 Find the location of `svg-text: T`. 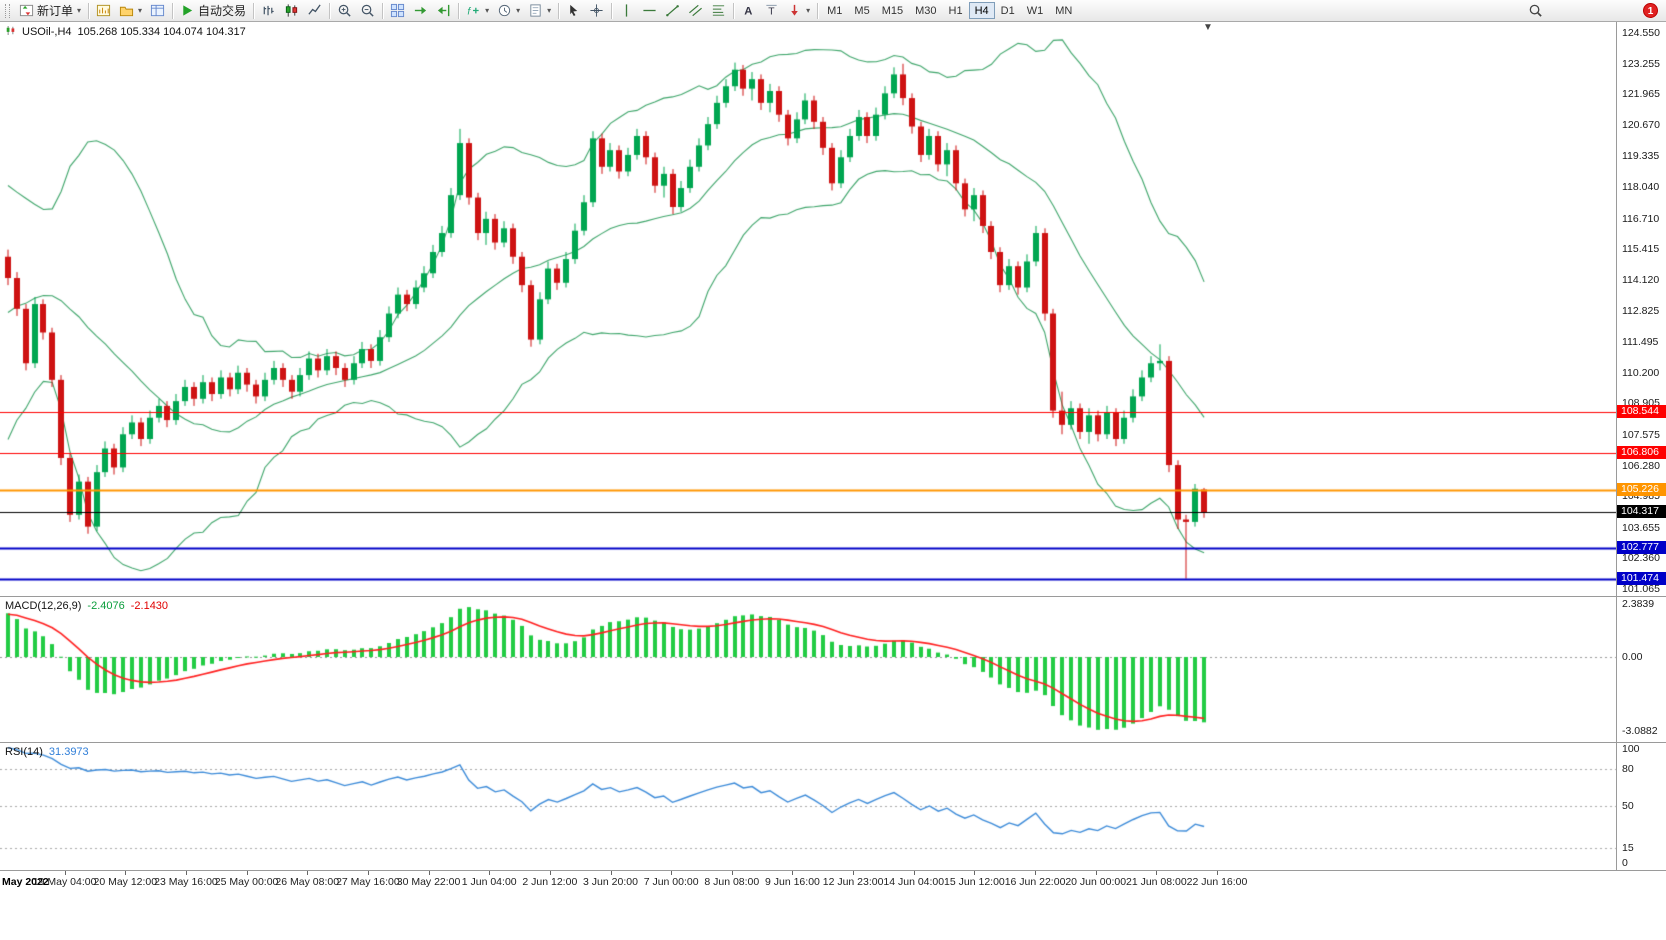

svg-text: T is located at coordinates (771, 11).